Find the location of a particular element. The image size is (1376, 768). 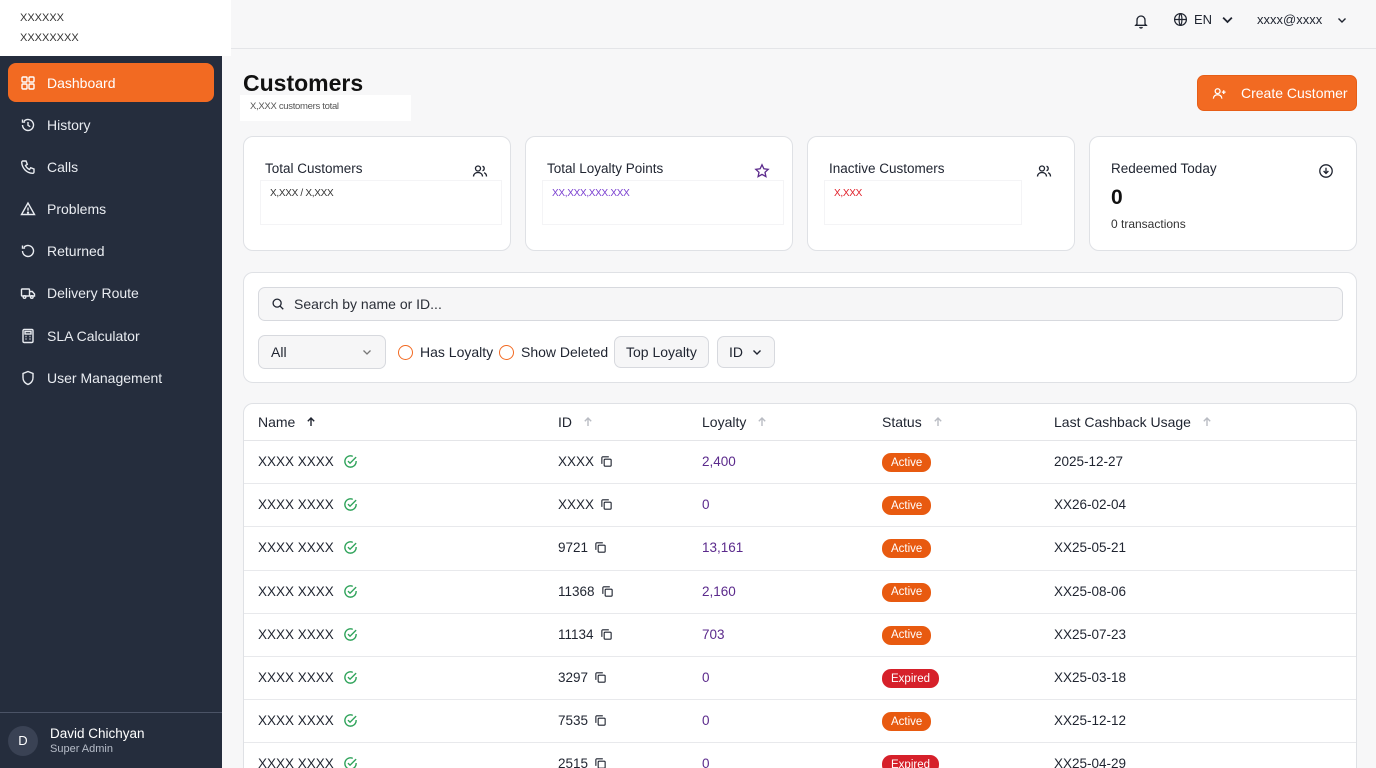

status-select: All is located at coordinates (322, 352).